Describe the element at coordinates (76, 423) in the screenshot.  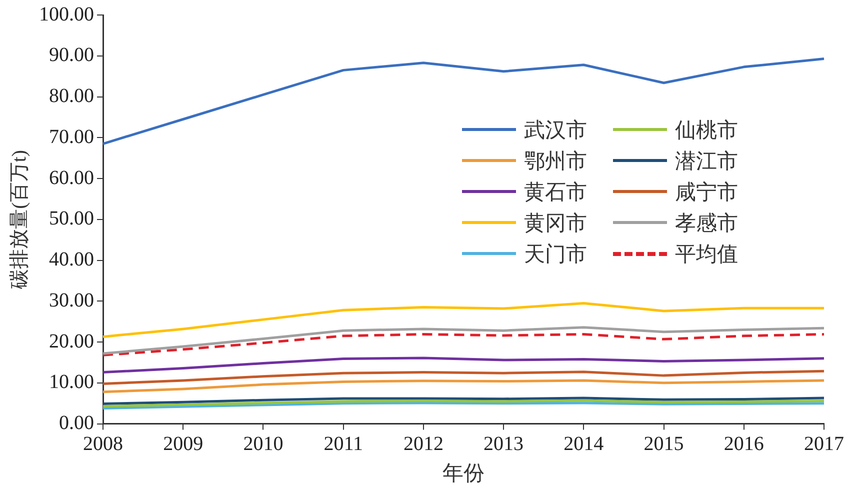
I see `y-tick-label: 0.00` at that location.